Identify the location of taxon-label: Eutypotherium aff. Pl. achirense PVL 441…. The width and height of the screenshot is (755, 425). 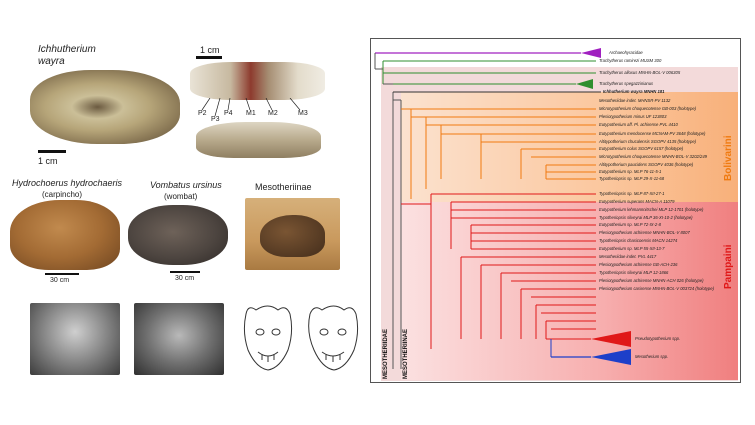
(638, 124).